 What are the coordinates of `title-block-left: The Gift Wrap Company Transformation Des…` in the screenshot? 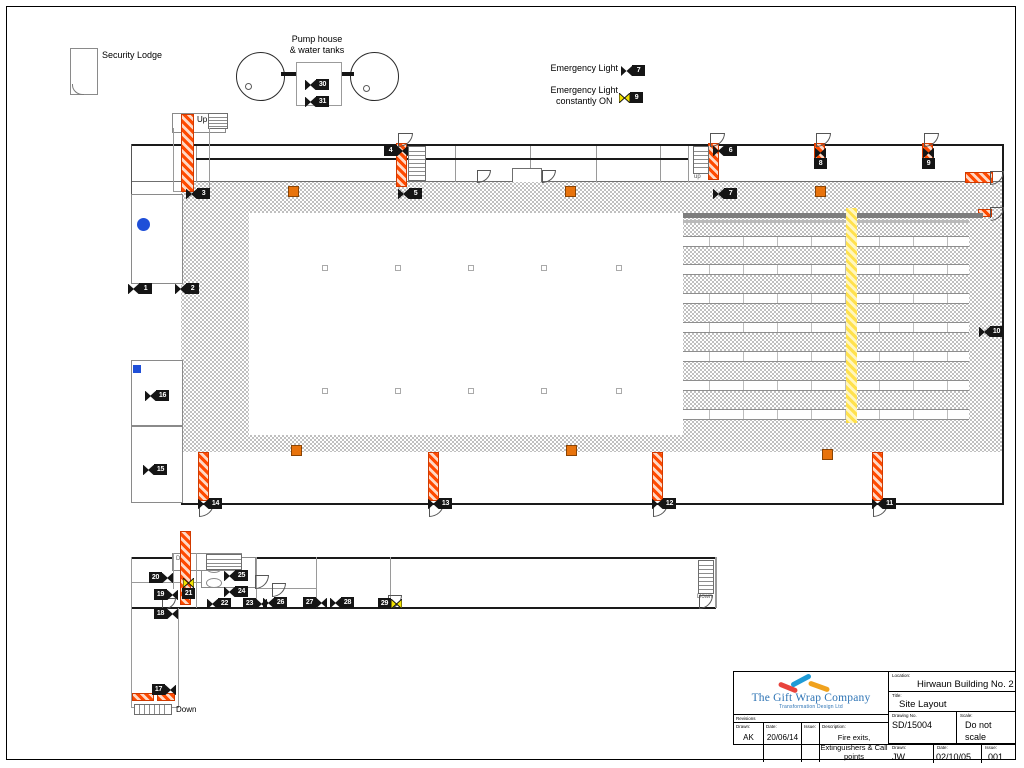 It's located at (811, 717).